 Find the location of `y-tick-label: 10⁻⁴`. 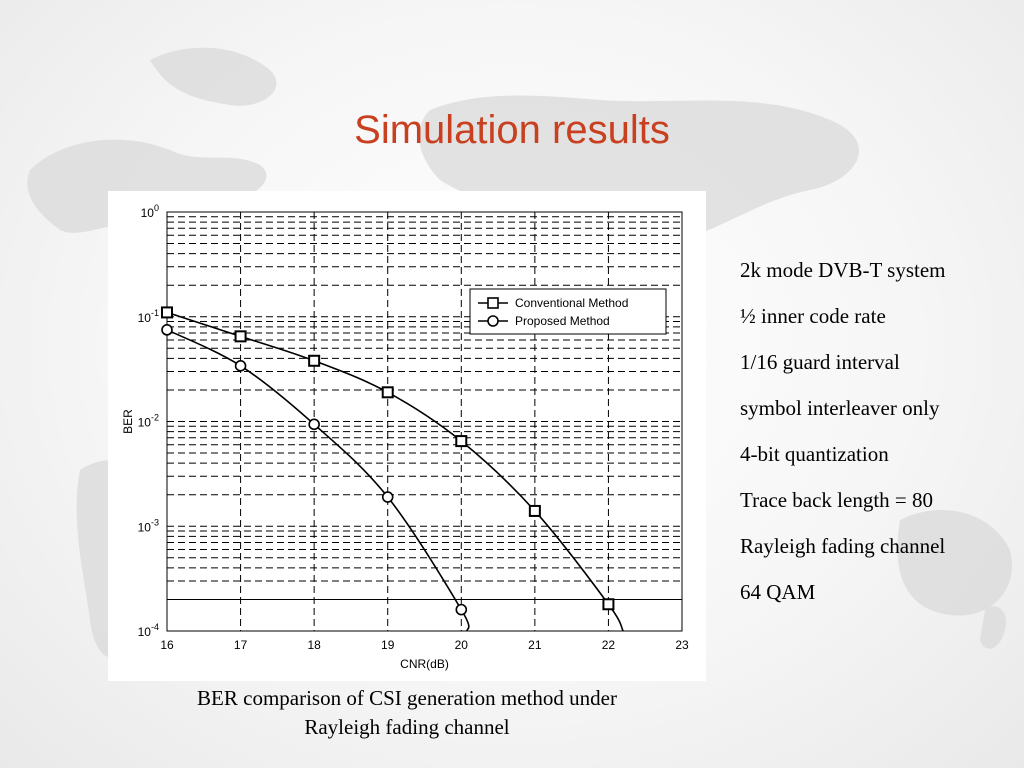

y-tick-label: 10⁻⁴ is located at coordinates (148, 630).